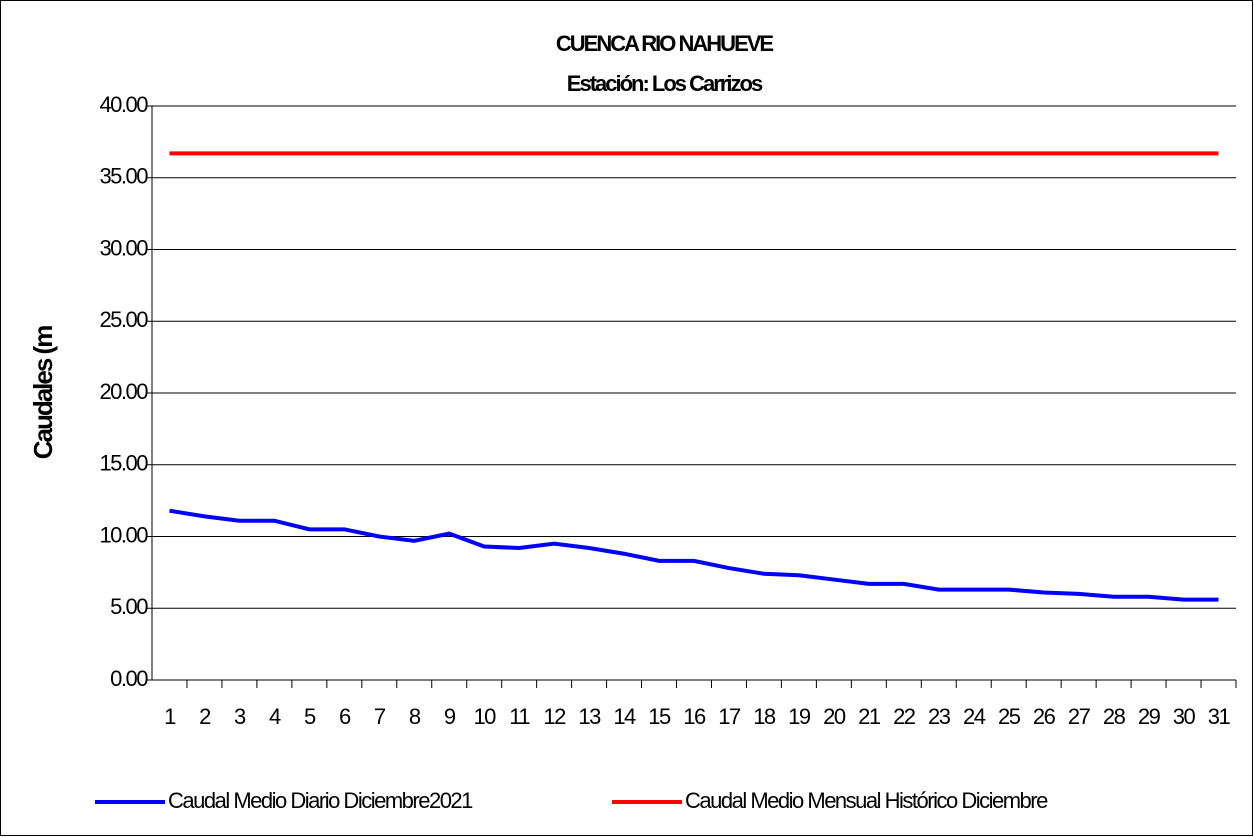 This screenshot has width=1254, height=837. Describe the element at coordinates (1219, 716) in the screenshot. I see `x-tick-label: 31` at that location.